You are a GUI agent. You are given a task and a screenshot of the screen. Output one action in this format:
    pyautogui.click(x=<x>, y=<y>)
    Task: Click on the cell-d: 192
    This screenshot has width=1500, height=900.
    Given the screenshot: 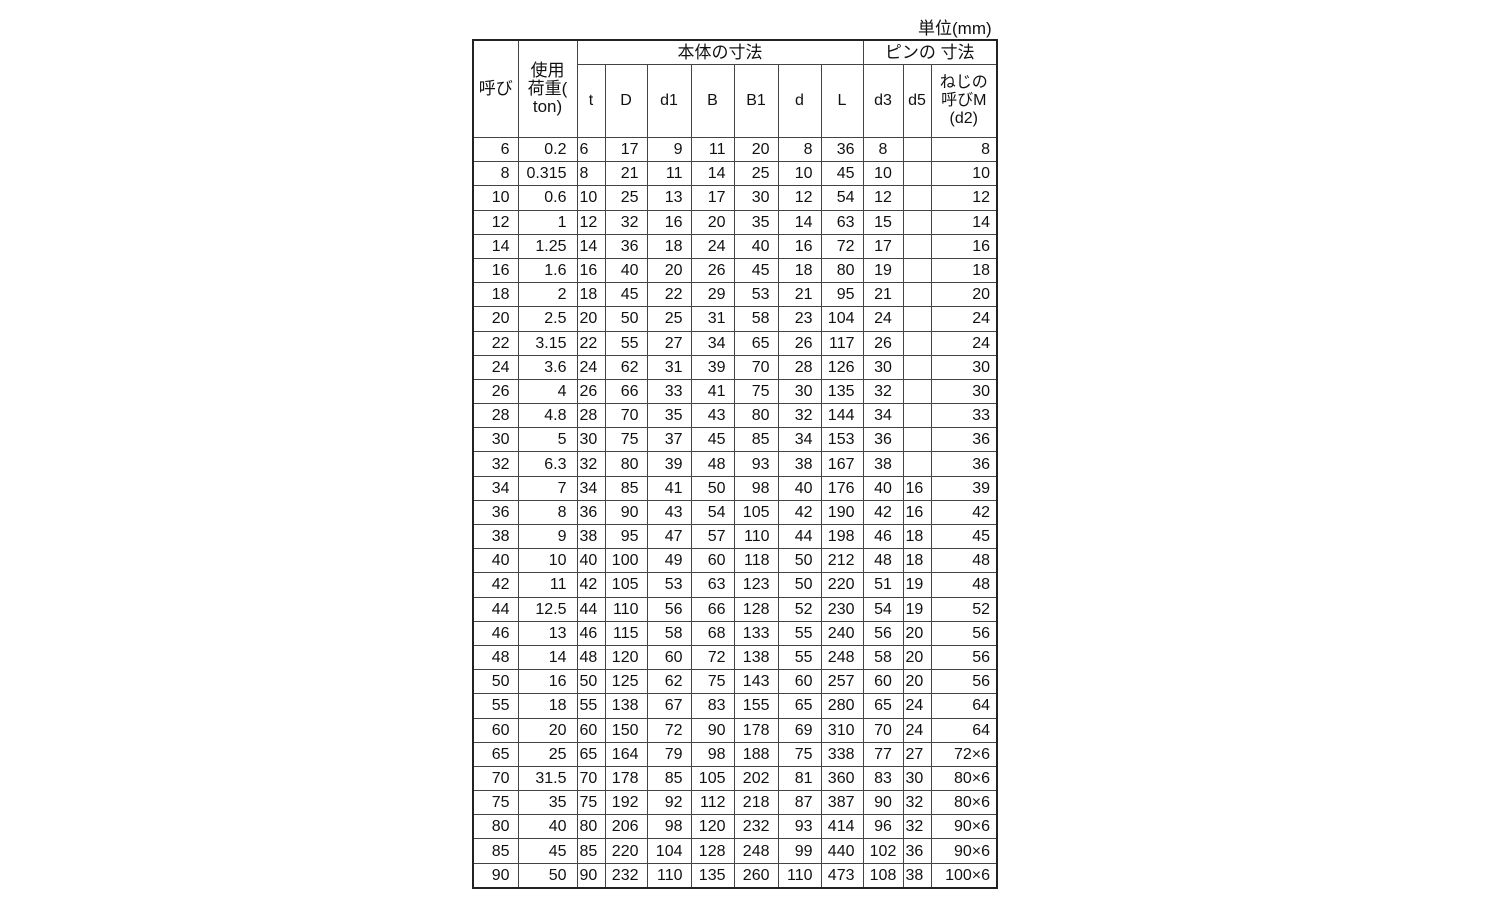 What is the action you would take?
    pyautogui.click(x=626, y=803)
    